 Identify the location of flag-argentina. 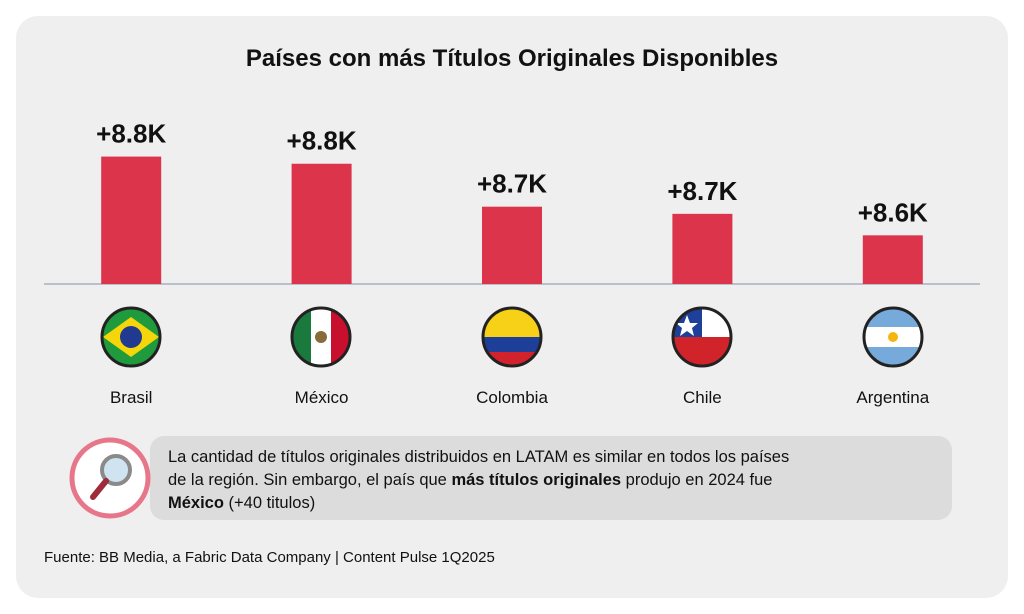
(893, 337).